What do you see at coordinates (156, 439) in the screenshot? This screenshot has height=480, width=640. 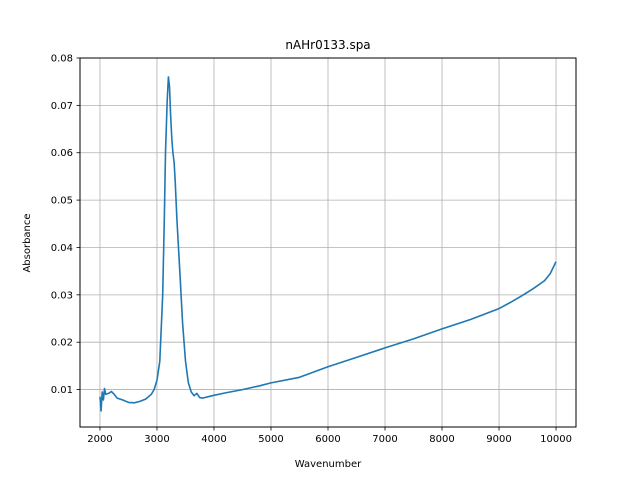 I see `x-tick-label: 3000` at bounding box center [156, 439].